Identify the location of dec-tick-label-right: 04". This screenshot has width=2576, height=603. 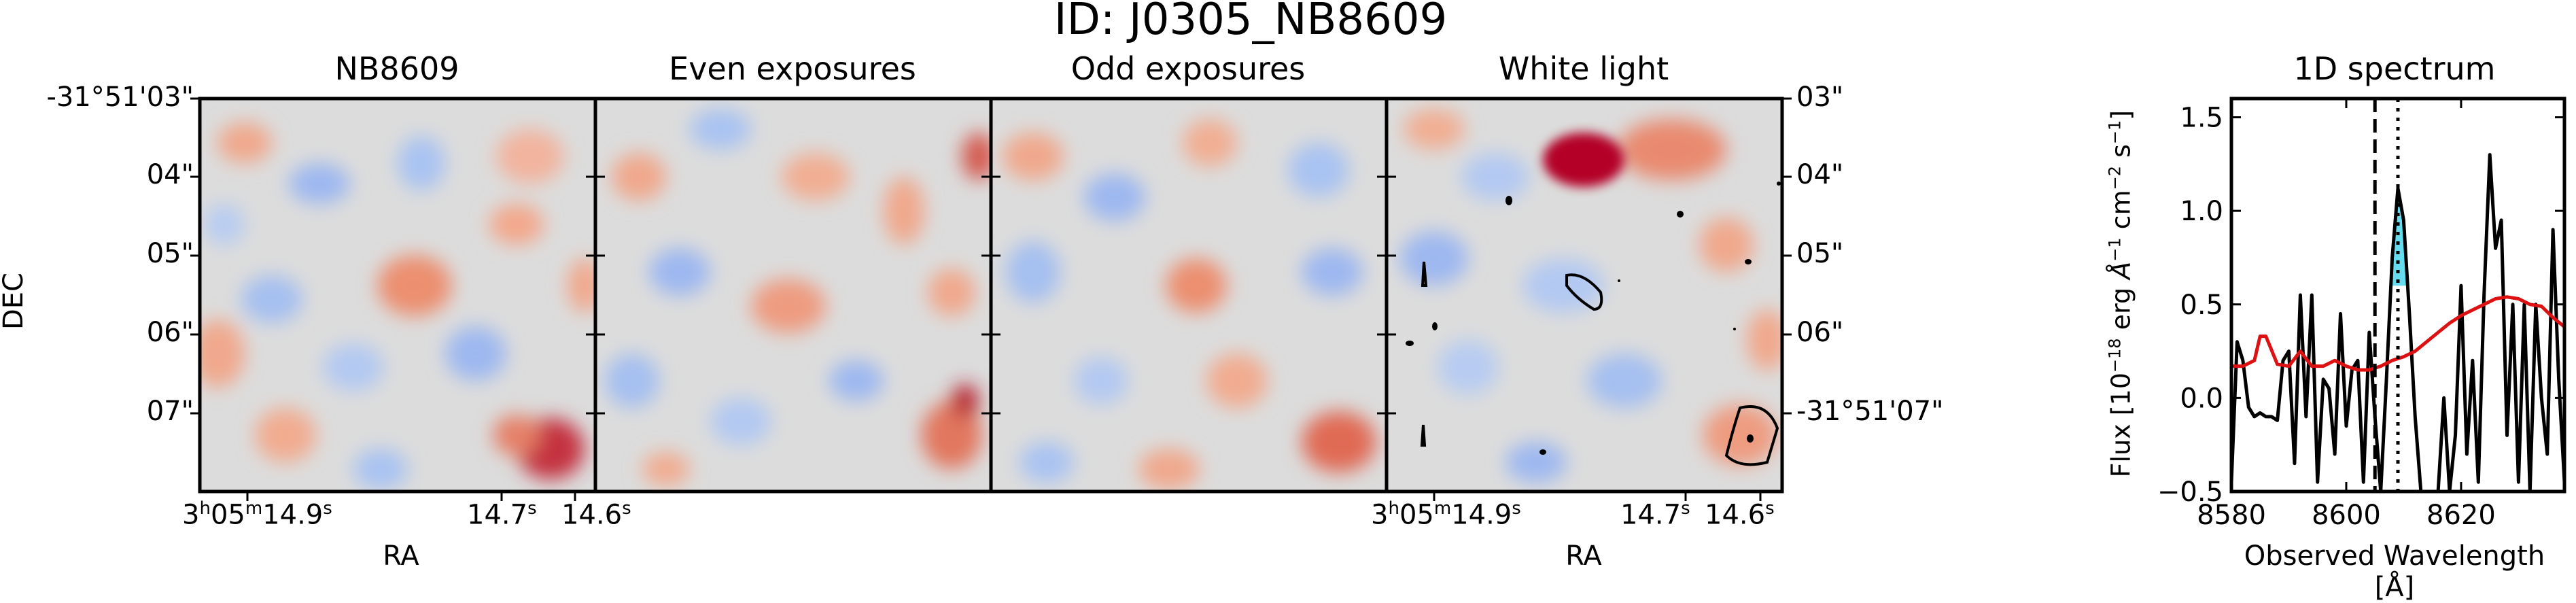
(1820, 174).